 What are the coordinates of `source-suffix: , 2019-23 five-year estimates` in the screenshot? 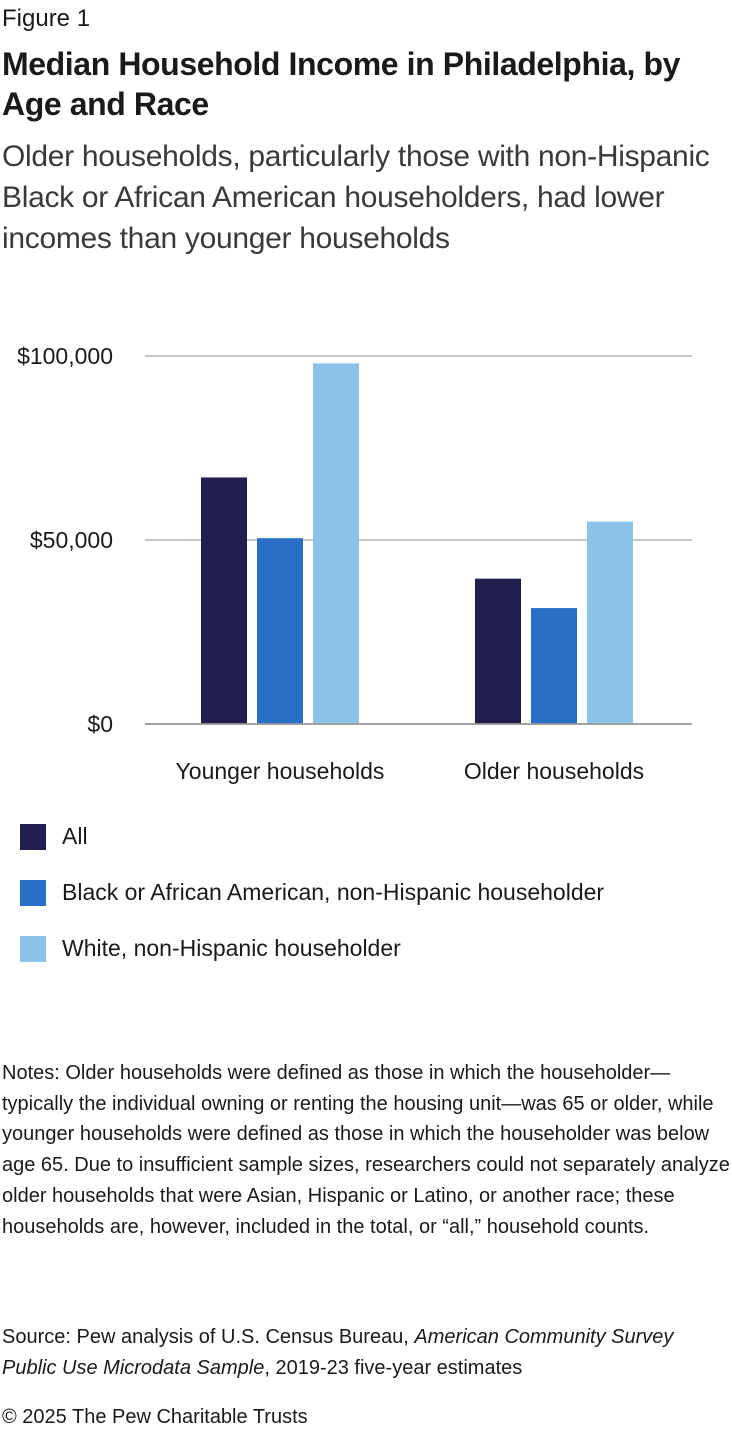 It's located at (393, 1368).